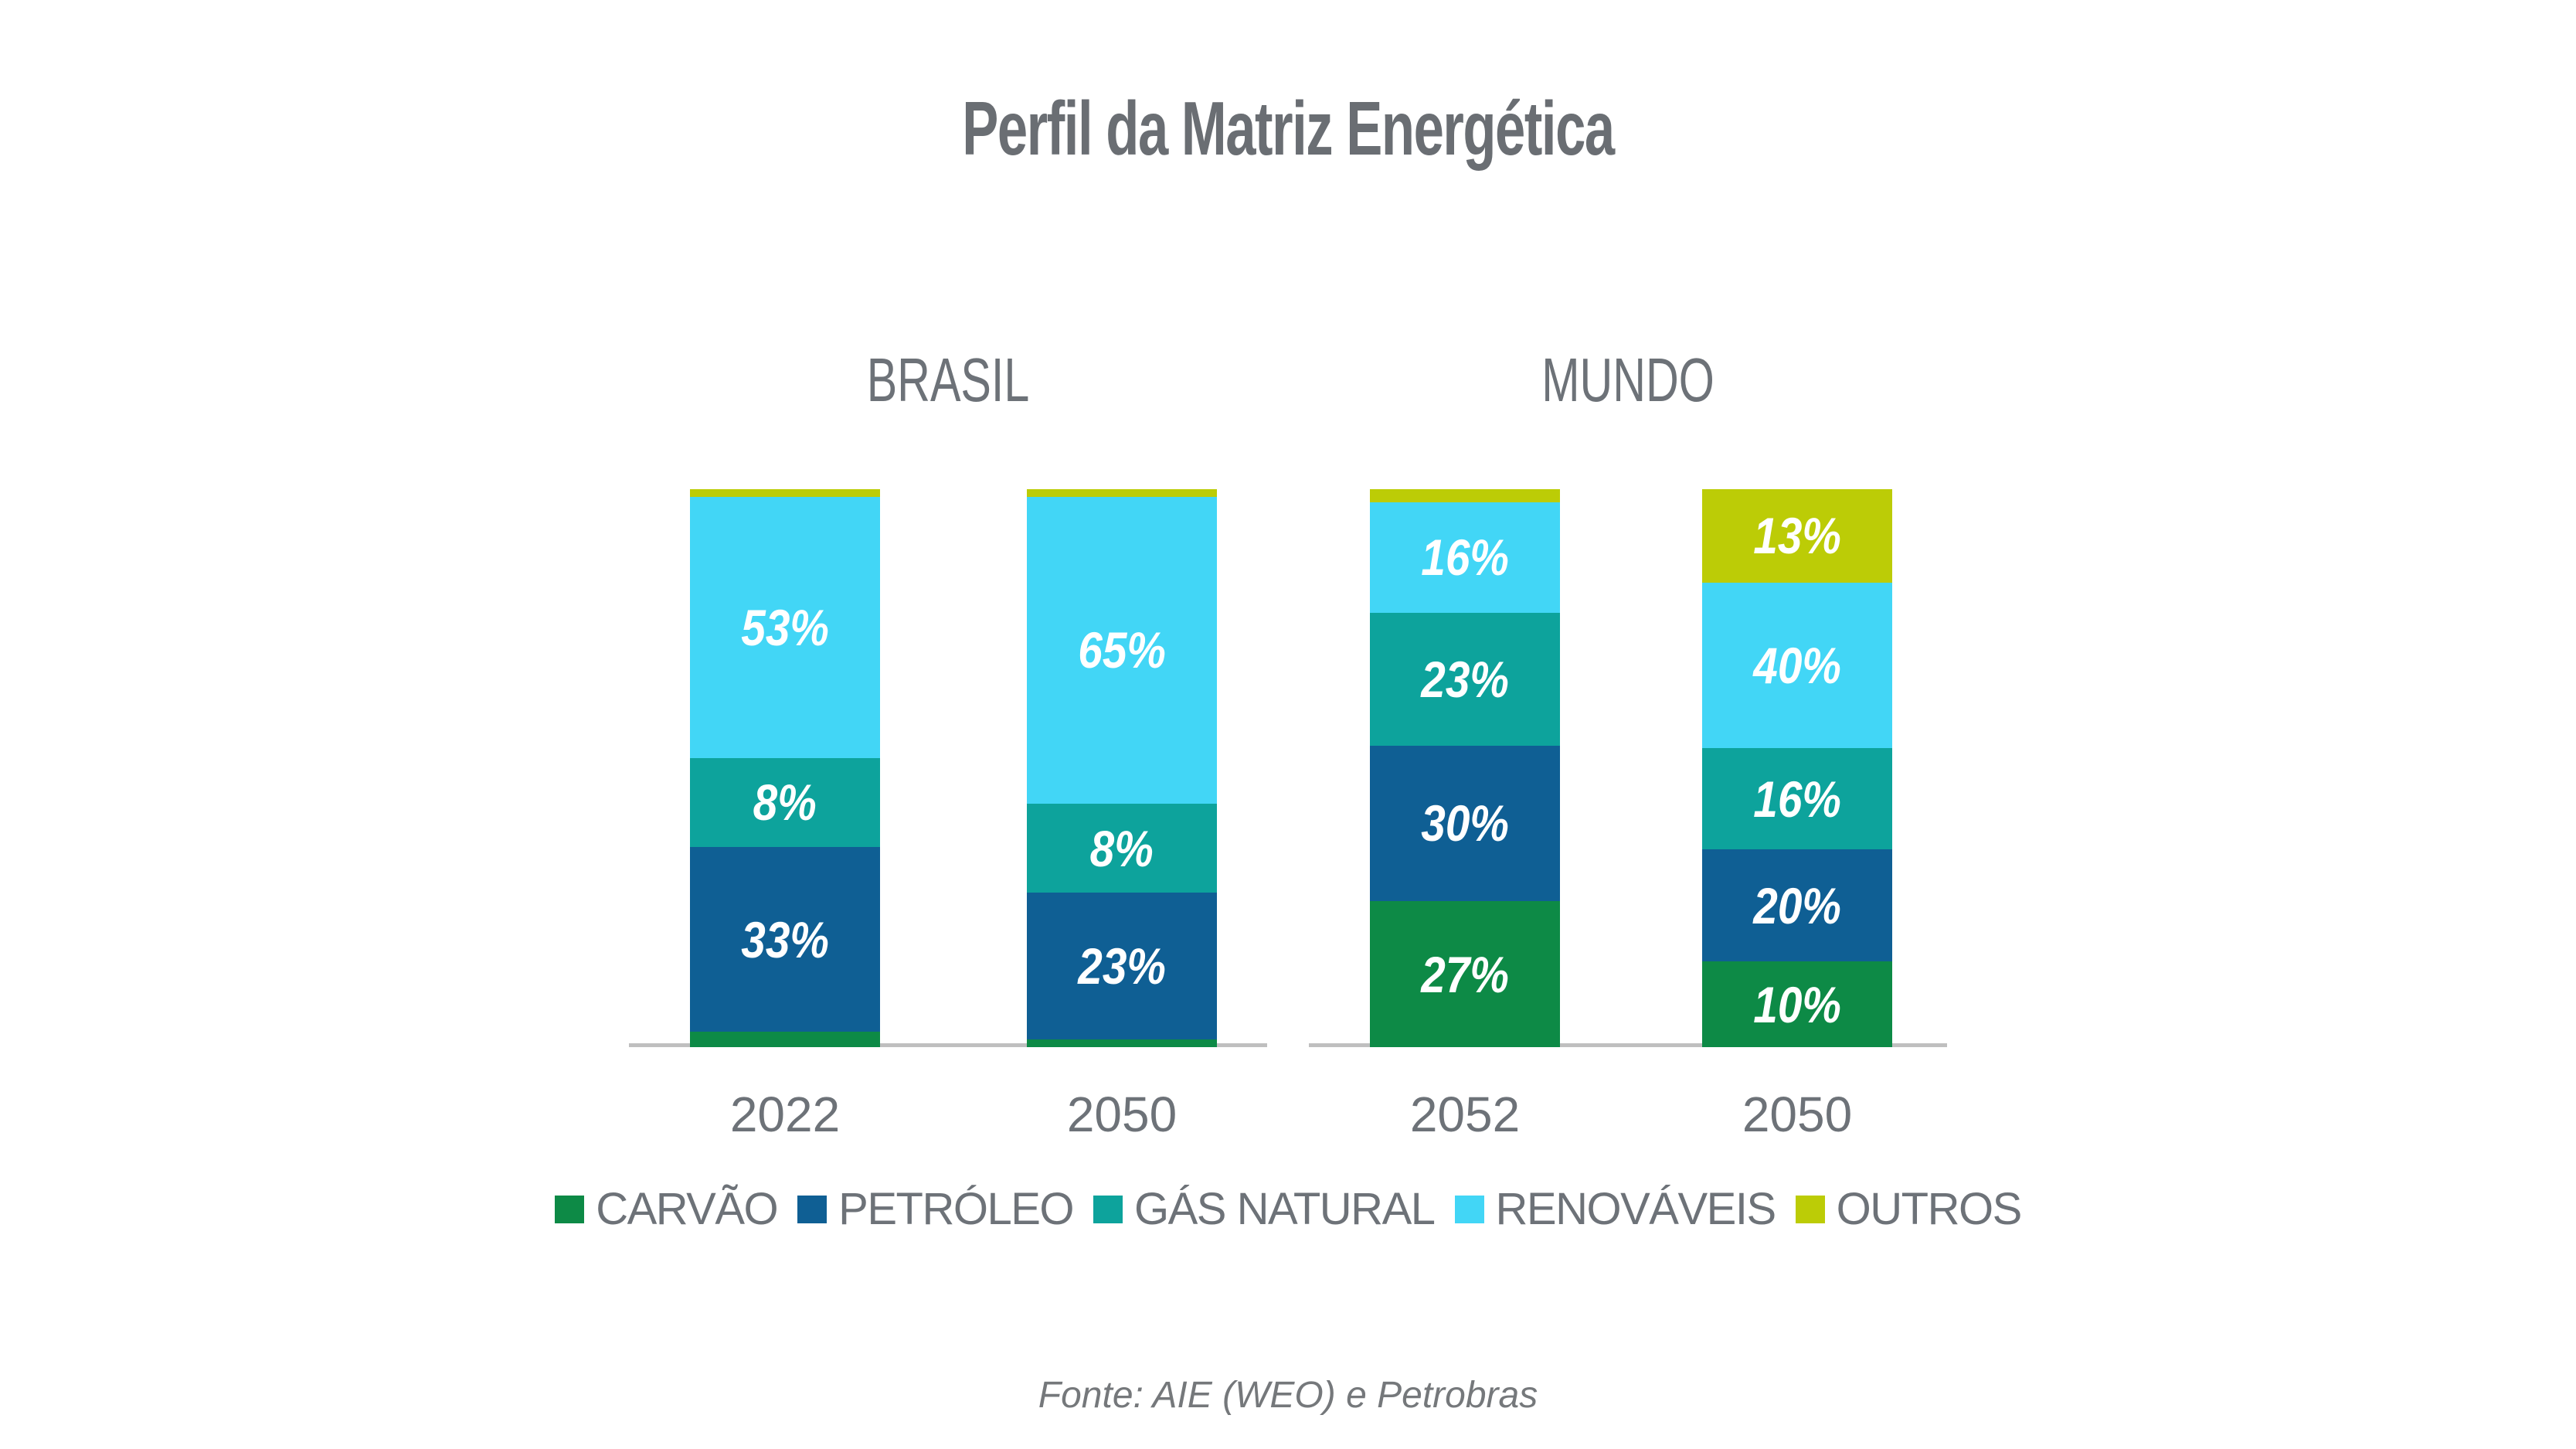 Image resolution: width=2576 pixels, height=1449 pixels. What do you see at coordinates (1797, 1114) in the screenshot?
I see `x-axis-label-mundo-2050: 2050` at bounding box center [1797, 1114].